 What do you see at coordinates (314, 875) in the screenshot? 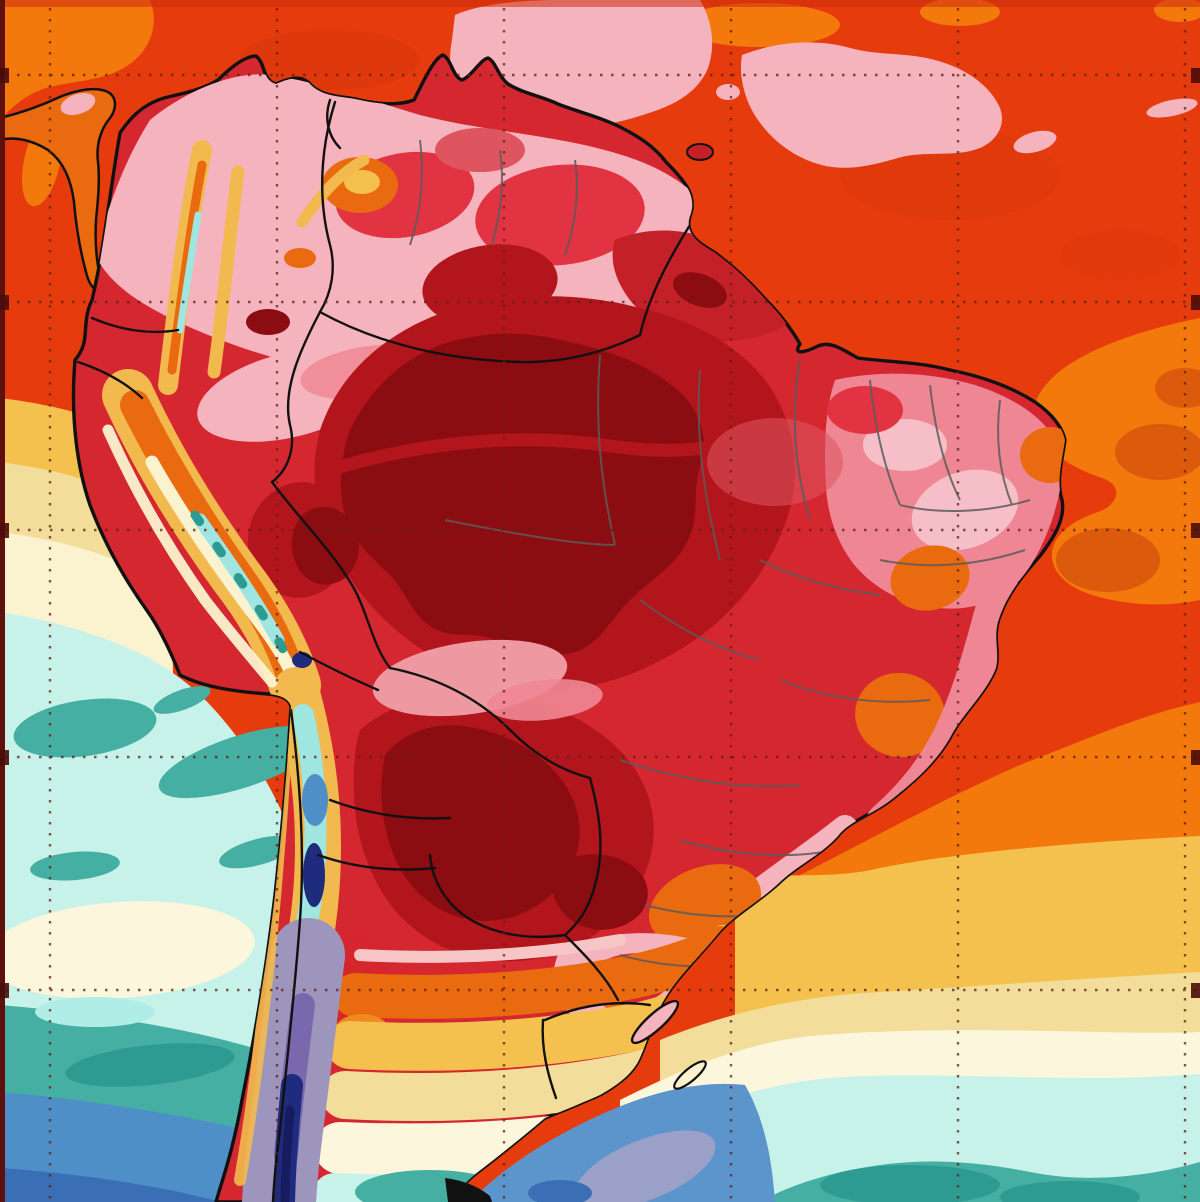
I see `andes-navy-spot` at bounding box center [314, 875].